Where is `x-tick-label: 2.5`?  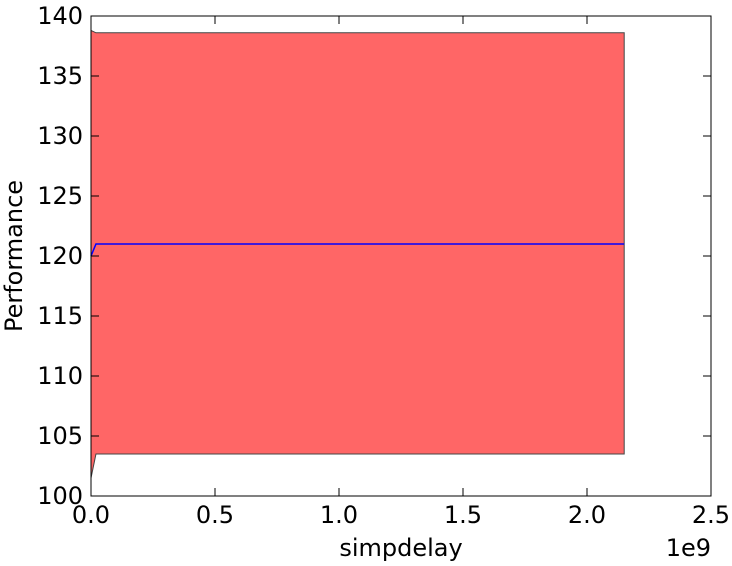
x-tick-label: 2.5 is located at coordinates (711, 515).